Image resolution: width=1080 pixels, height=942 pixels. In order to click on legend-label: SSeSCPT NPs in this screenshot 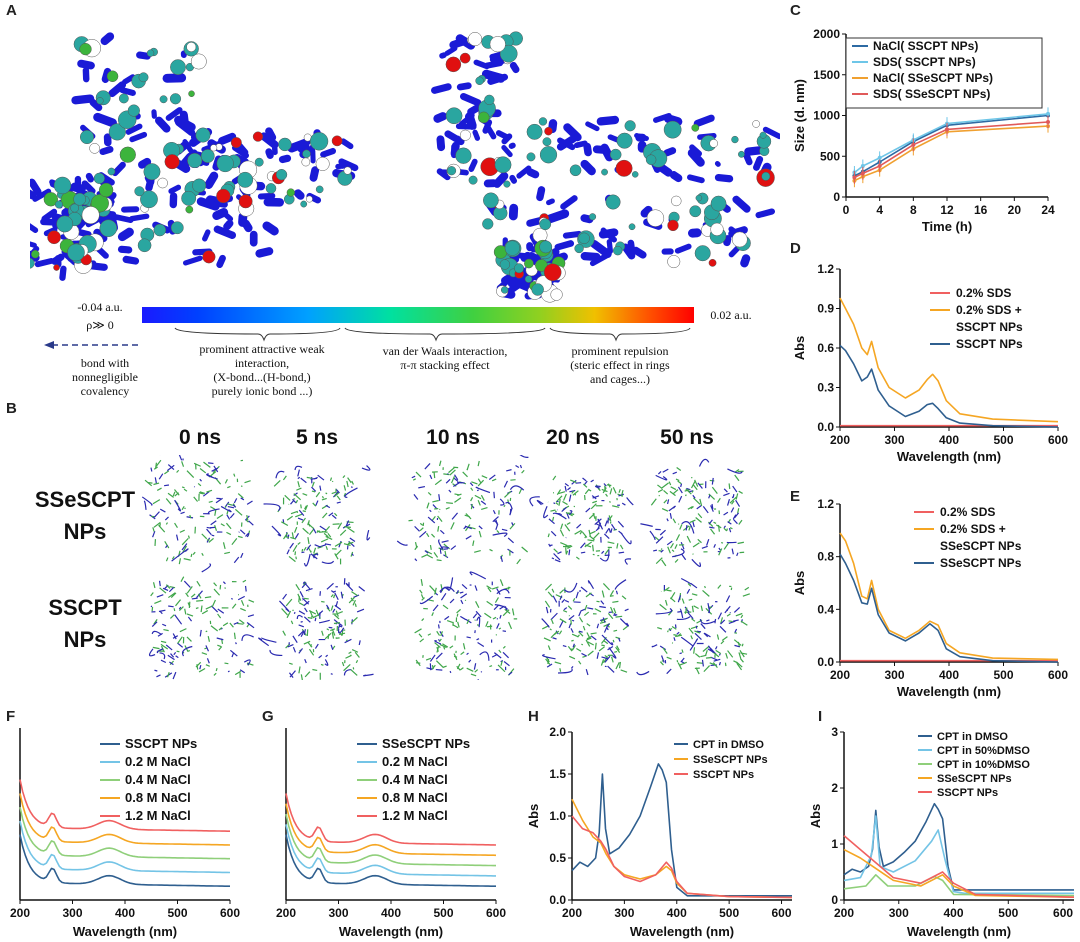, I will do `click(981, 563)`.